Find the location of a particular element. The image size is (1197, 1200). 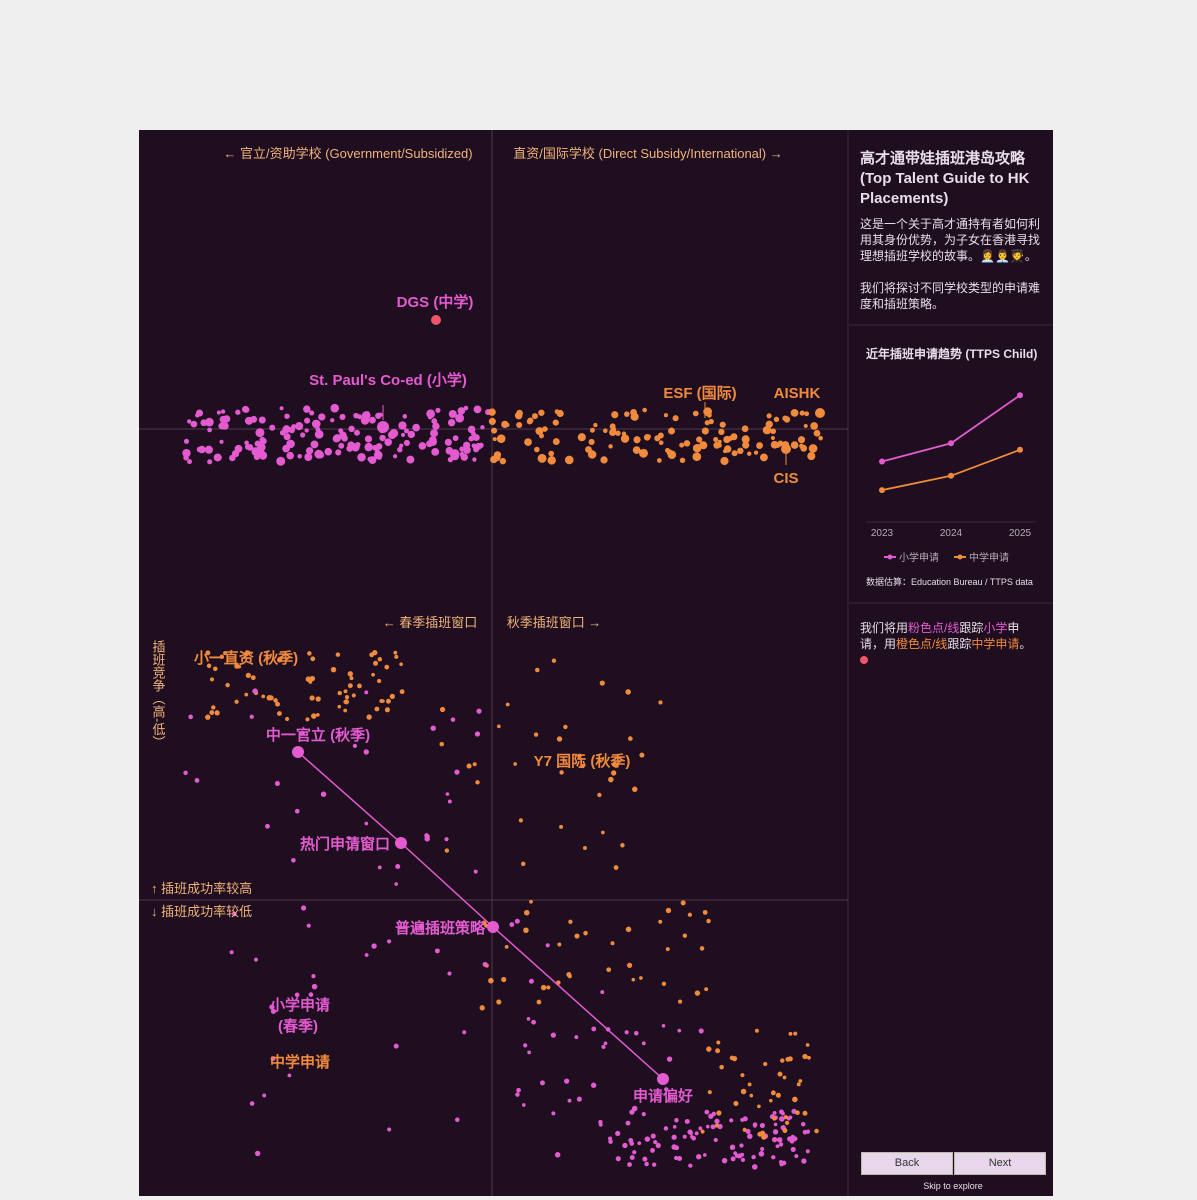

path-line is located at coordinates (480, 915).